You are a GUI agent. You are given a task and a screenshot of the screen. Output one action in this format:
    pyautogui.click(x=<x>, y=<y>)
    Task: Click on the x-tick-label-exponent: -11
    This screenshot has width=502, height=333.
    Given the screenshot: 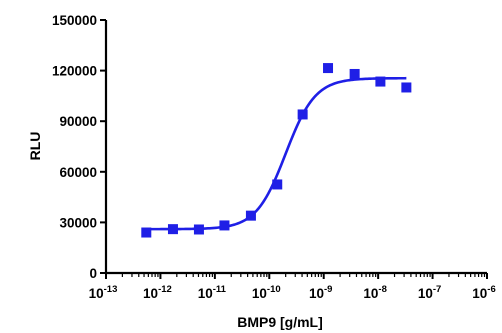 What is the action you would take?
    pyautogui.click(x=220, y=289)
    